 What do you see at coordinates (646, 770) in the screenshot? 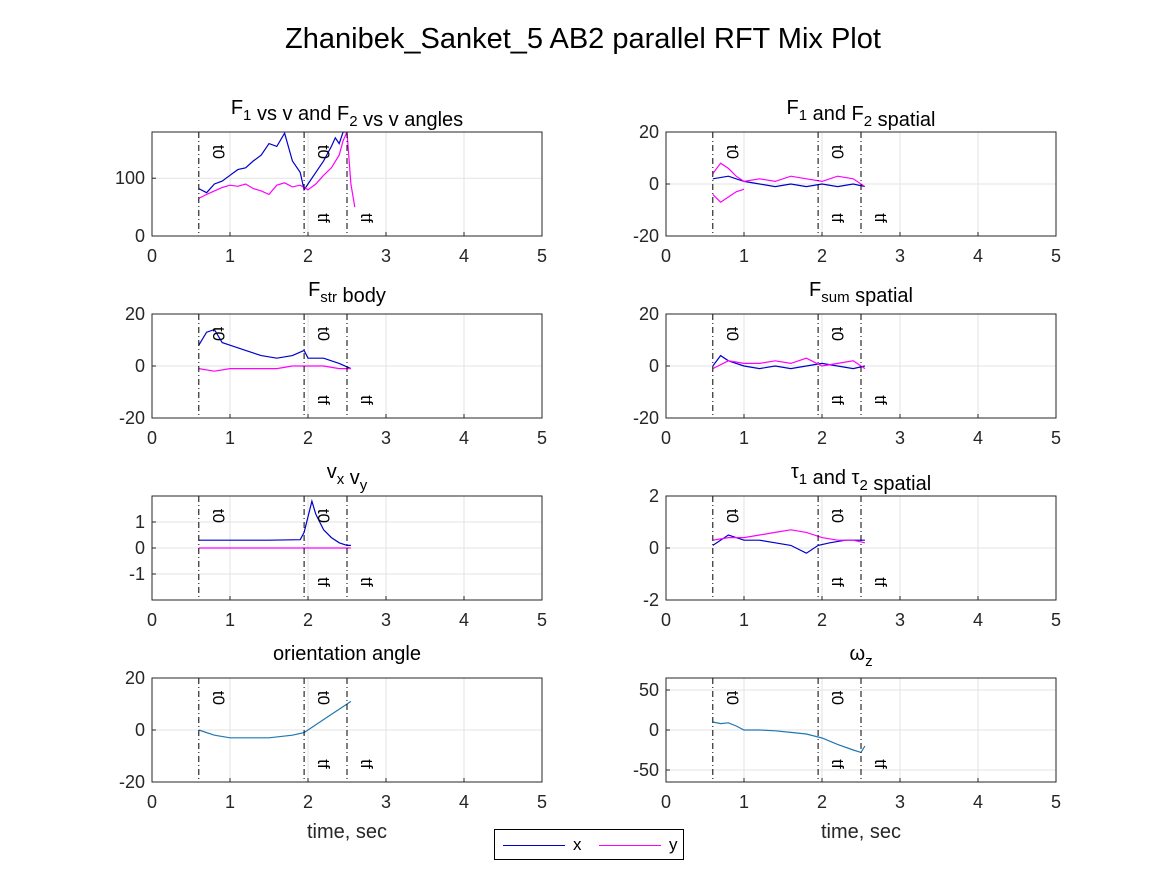
I see `y-tick-label: -50` at bounding box center [646, 770].